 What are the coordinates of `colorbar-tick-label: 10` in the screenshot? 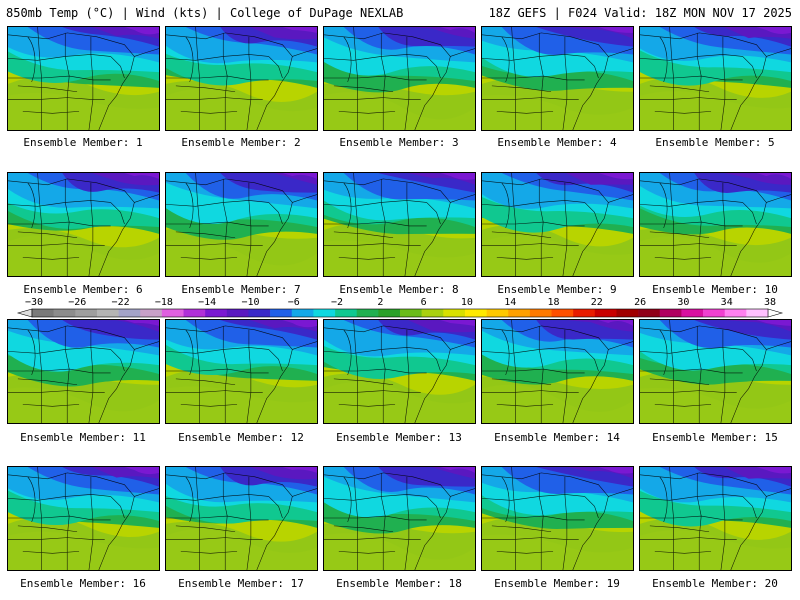 It's located at (467, 302).